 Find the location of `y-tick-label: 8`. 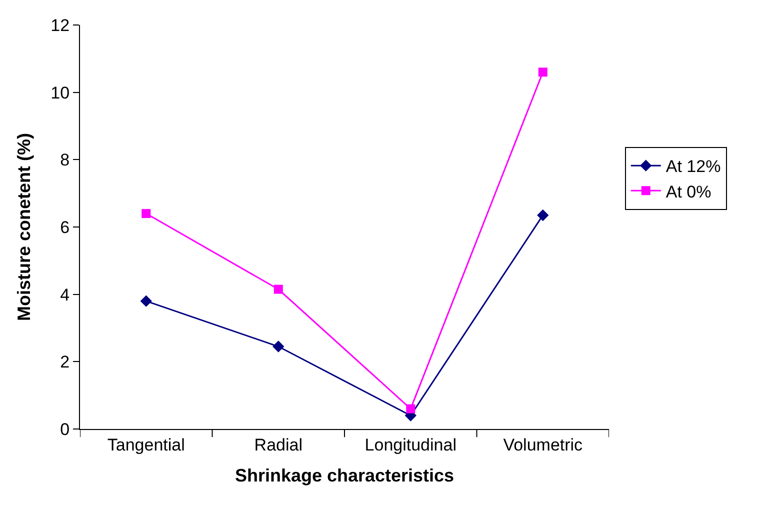

y-tick-label: 8 is located at coordinates (65, 160).